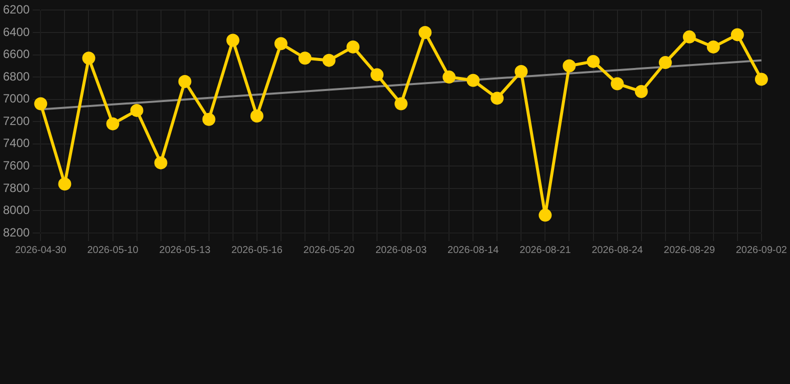  What do you see at coordinates (16, 143) in the screenshot?
I see `y-tick-label: 7400` at bounding box center [16, 143].